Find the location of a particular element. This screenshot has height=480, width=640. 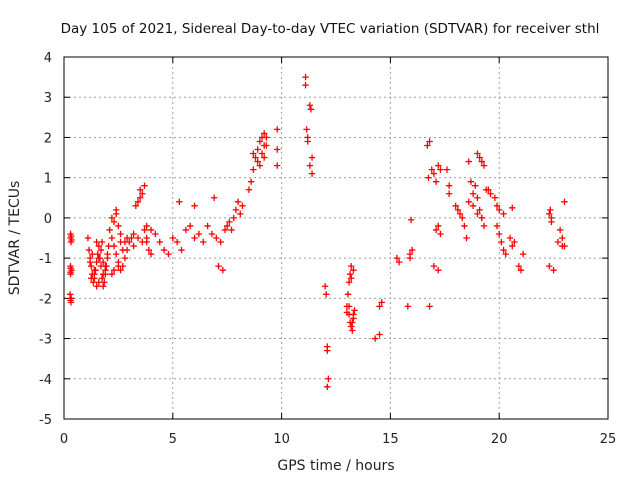

y-tick-label: 1 is located at coordinates (48, 179).